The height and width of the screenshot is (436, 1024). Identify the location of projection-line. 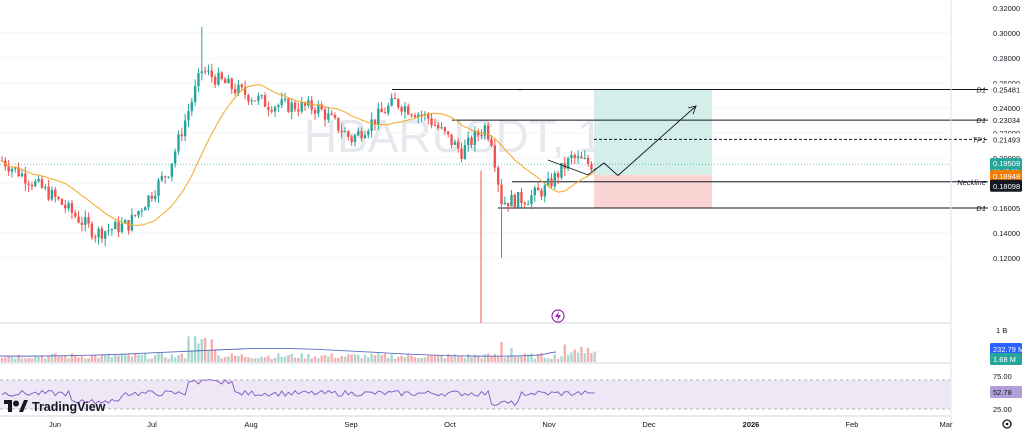
(622, 141).